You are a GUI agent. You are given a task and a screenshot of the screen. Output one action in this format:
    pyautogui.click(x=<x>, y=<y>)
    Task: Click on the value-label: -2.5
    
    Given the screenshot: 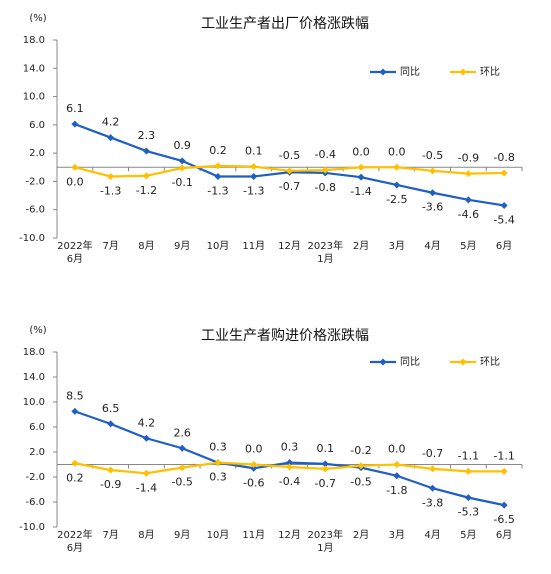 What is the action you would take?
    pyautogui.click(x=396, y=199)
    